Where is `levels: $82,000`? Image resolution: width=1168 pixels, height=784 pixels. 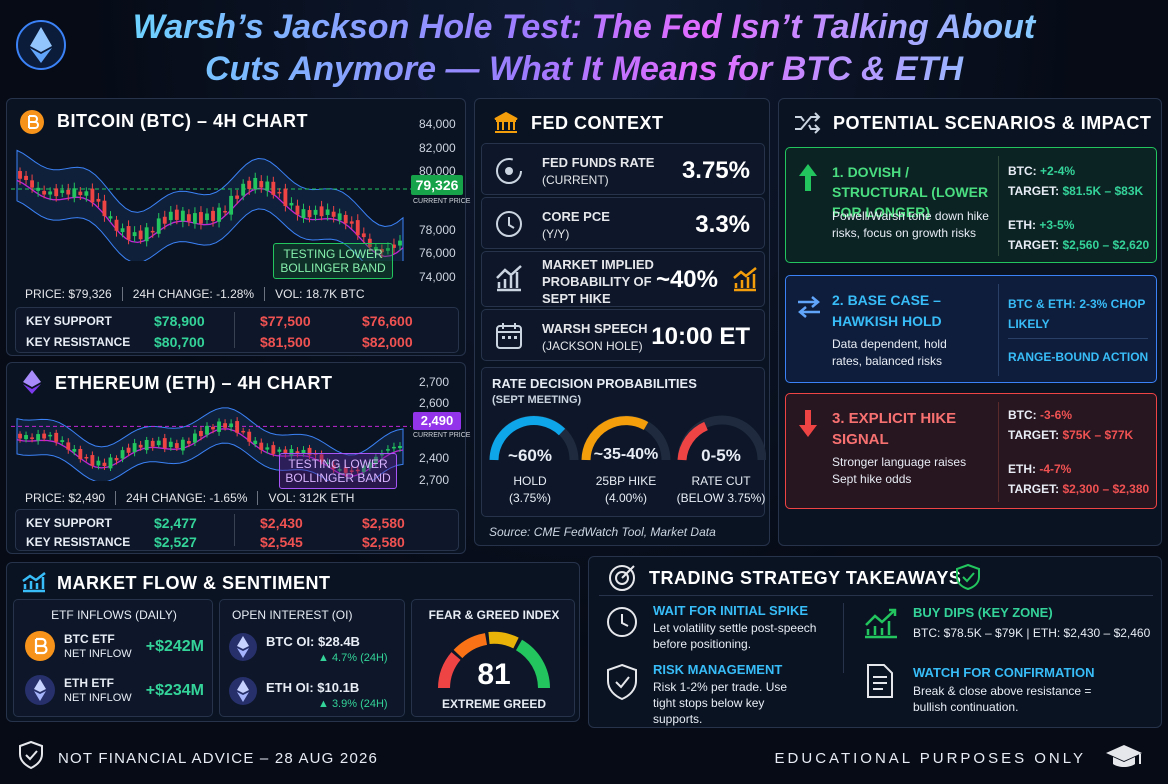 levels: $82,000 is located at coordinates (387, 342).